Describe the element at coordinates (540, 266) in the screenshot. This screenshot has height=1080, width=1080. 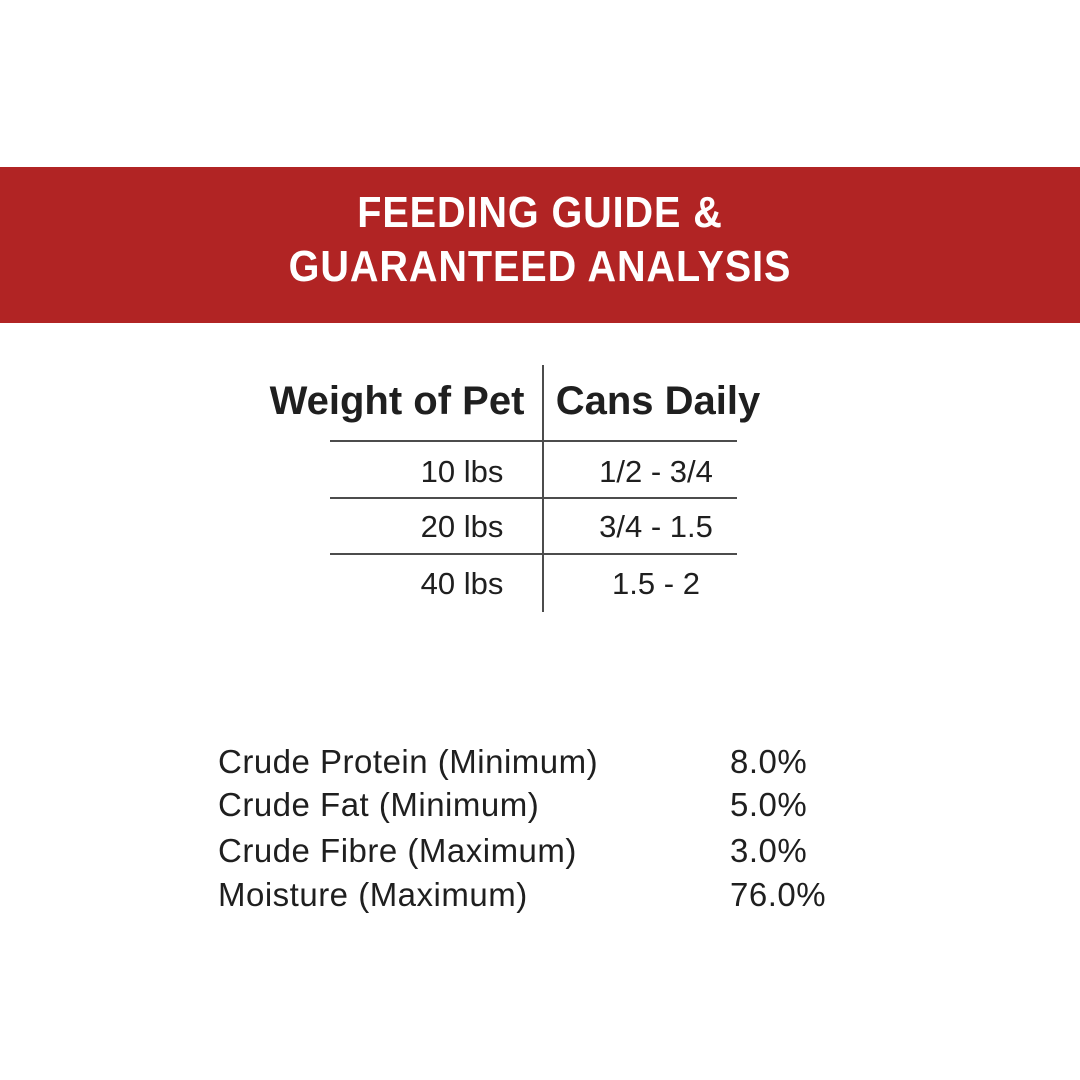
I see `banner-title-line2: GUARANTEED ANALYSIS` at that location.